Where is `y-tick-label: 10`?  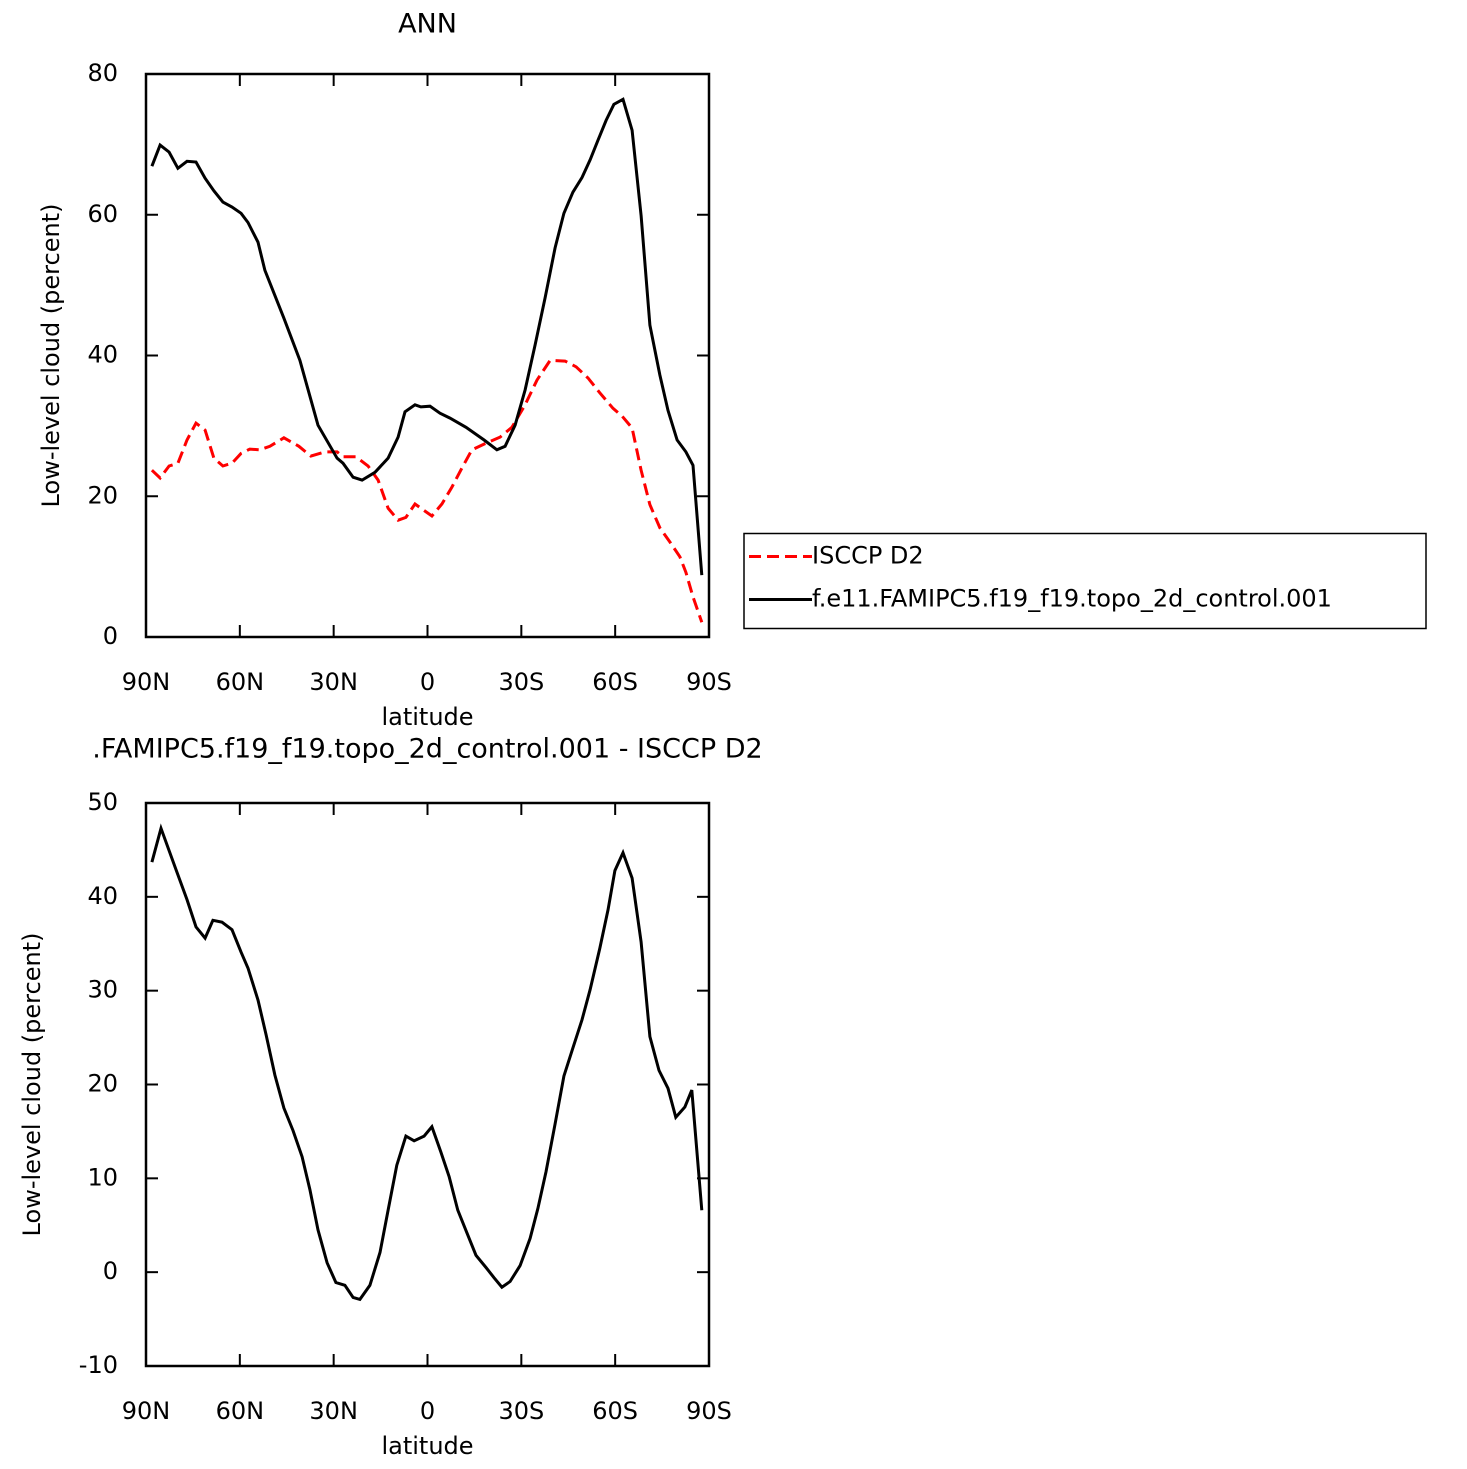
y-tick-label: 10 is located at coordinates (102, 1177).